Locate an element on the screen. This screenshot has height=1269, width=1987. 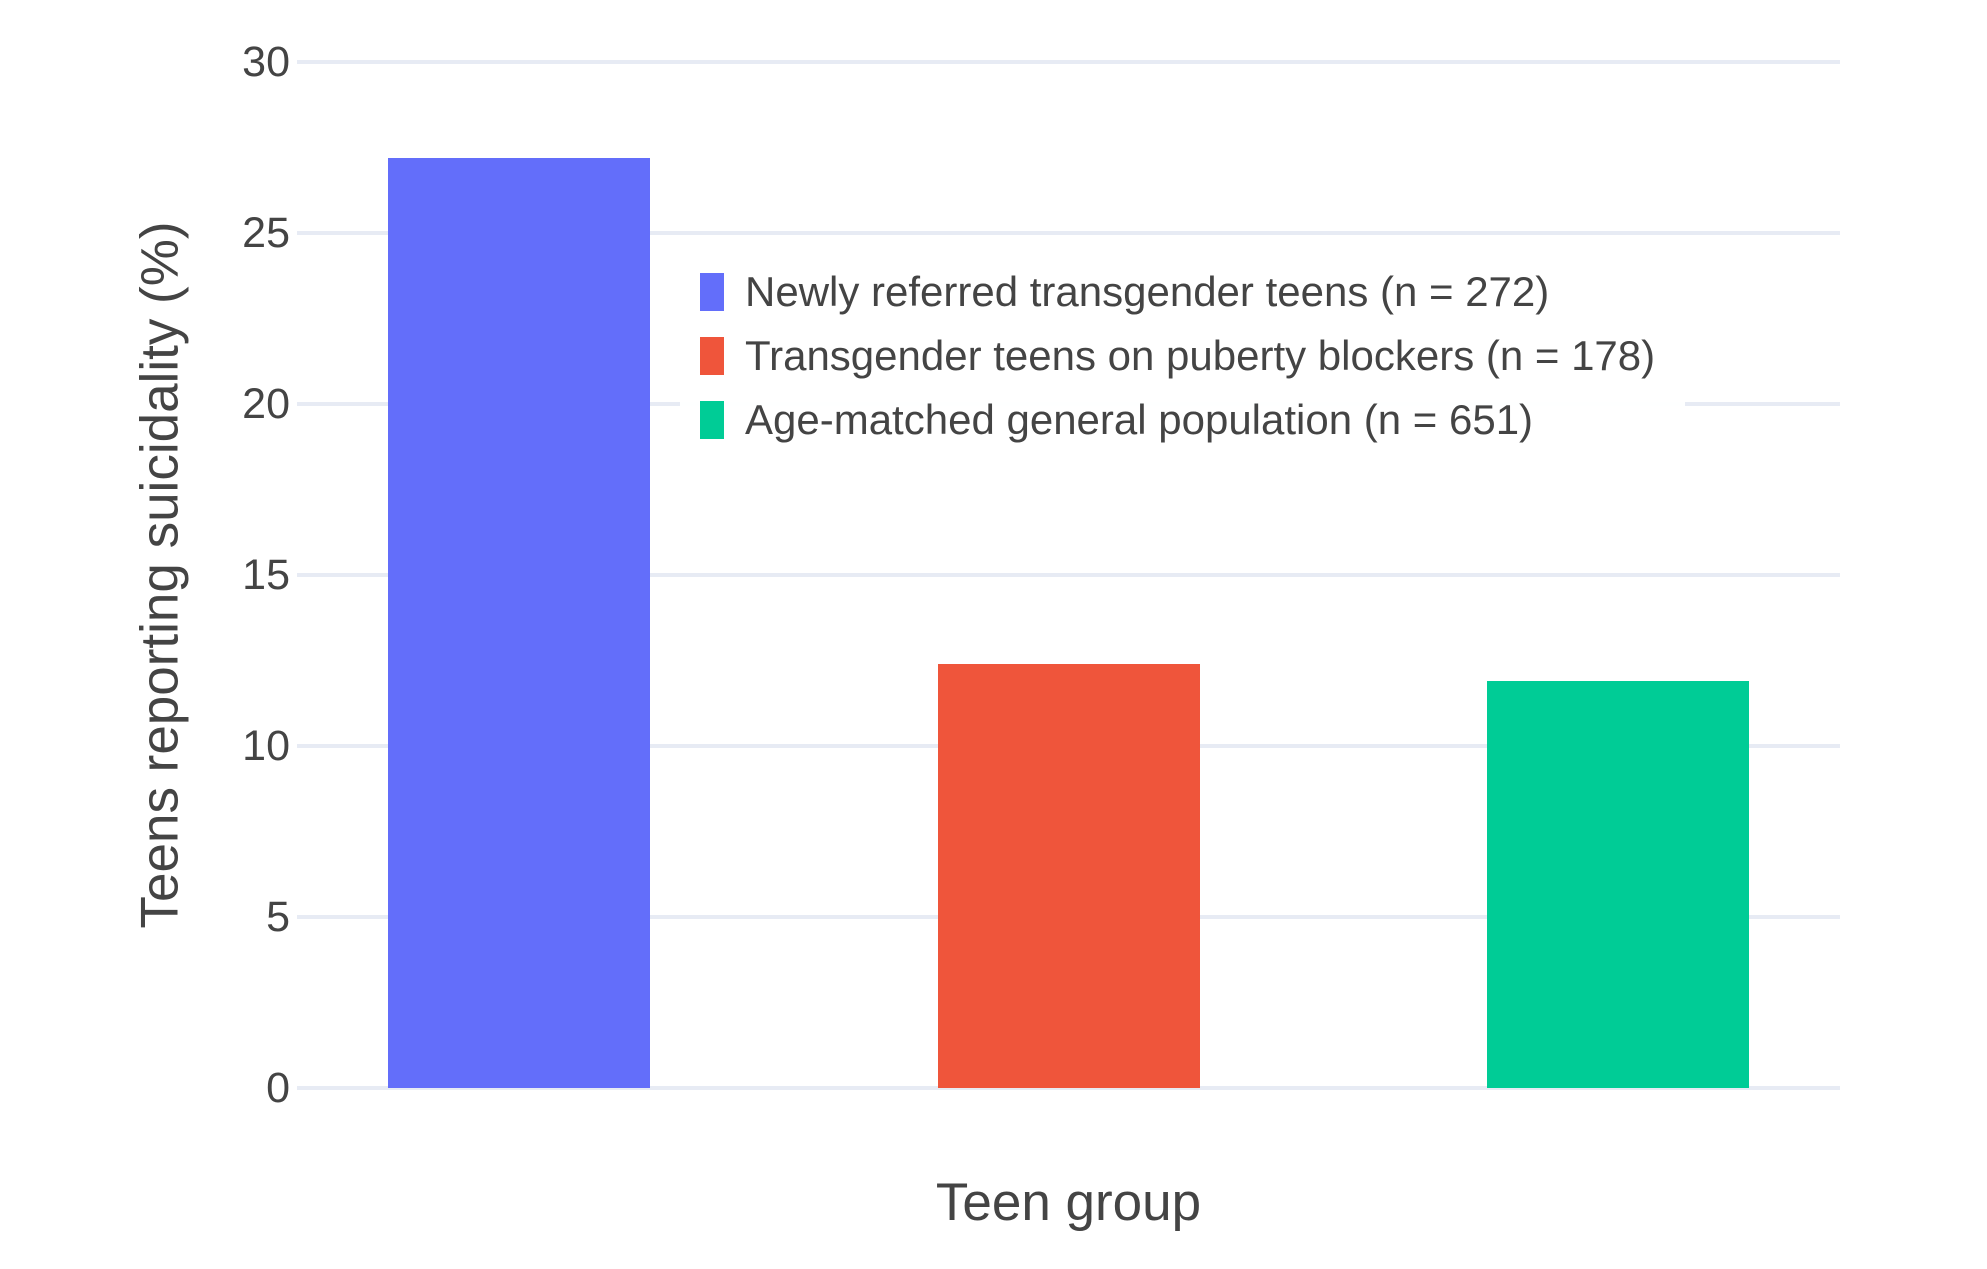
y-tick-label-0: 0 is located at coordinates (278, 1088).